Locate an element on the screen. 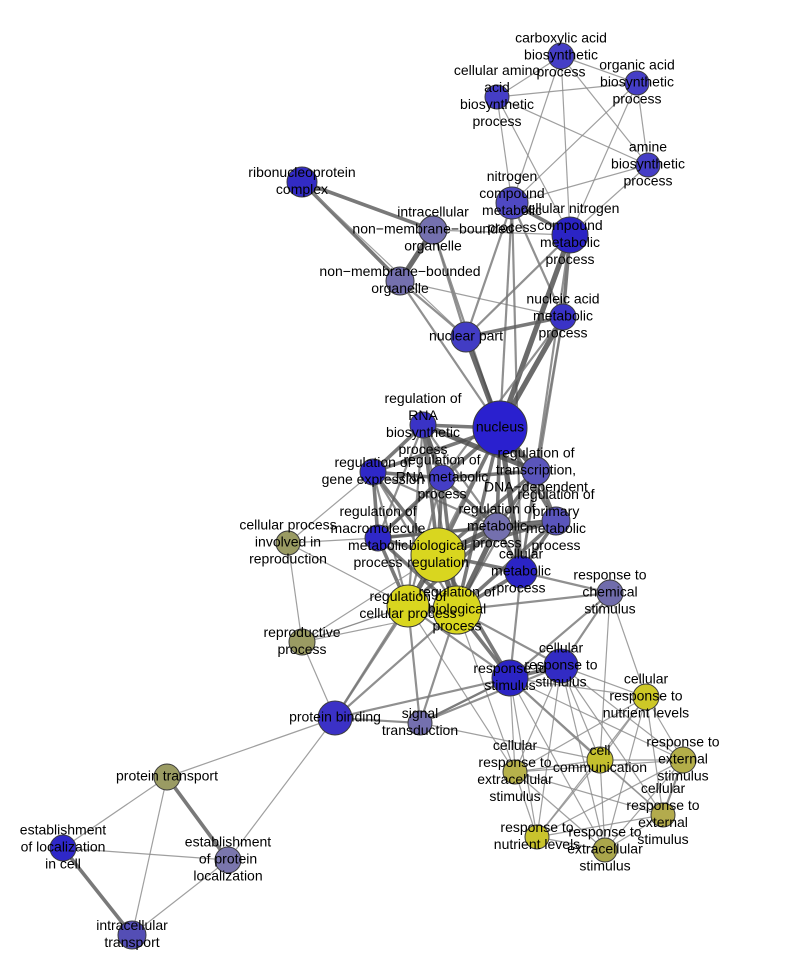 The width and height of the screenshot is (786, 971). graph-node-cell-communication is located at coordinates (600, 760).